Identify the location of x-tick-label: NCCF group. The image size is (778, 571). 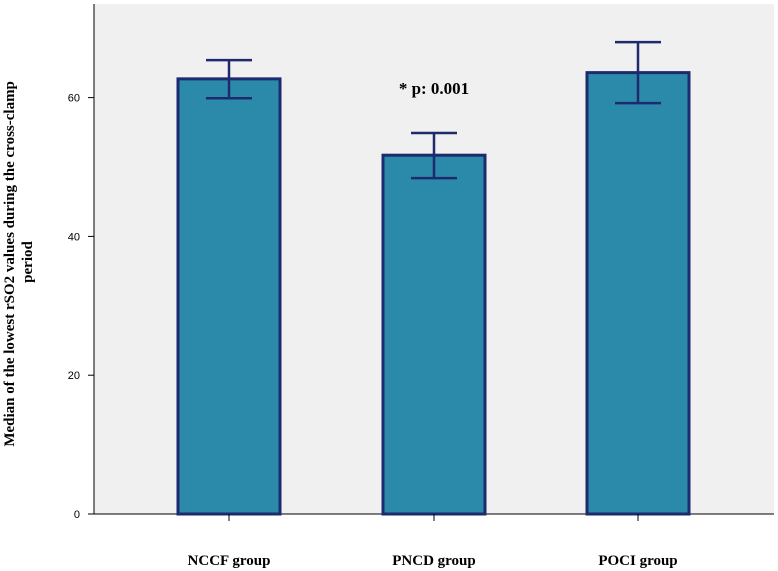
(229, 561).